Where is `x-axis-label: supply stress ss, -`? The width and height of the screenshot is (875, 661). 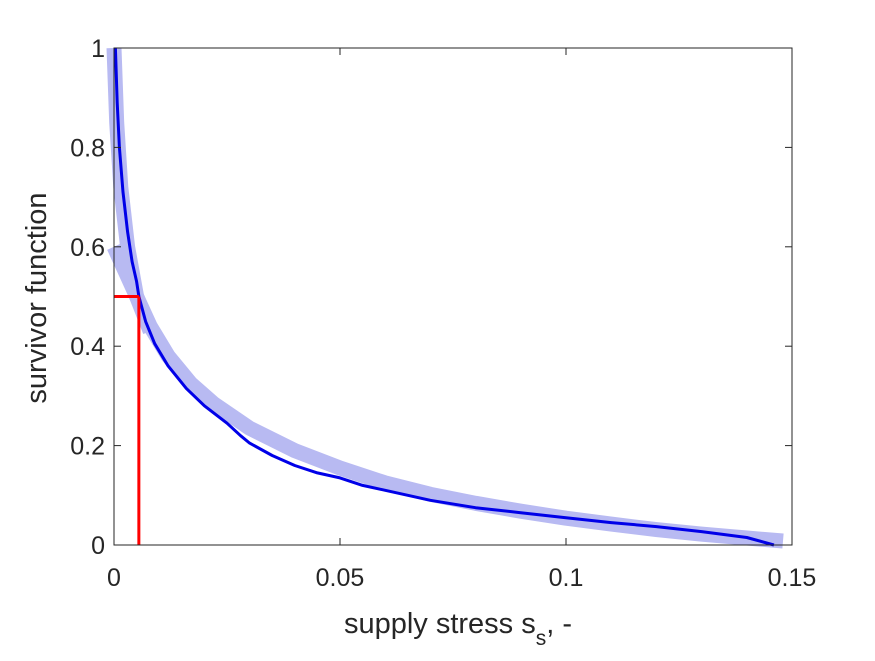
x-axis-label: supply stress ss, - is located at coordinates (458, 629).